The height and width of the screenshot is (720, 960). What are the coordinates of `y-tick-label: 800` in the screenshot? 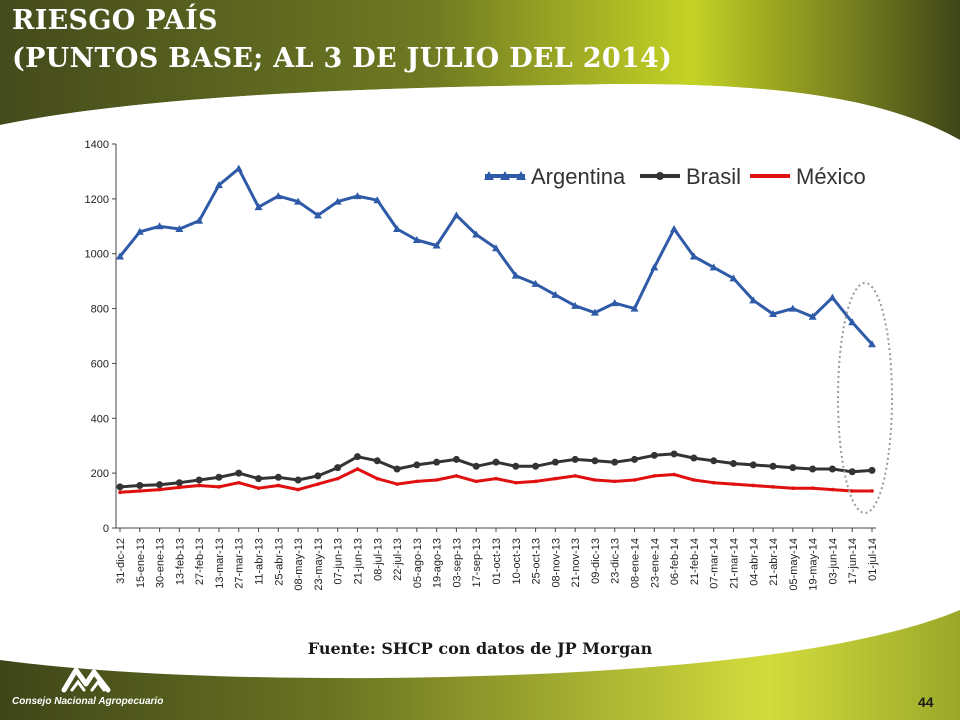 It's located at (100, 310).